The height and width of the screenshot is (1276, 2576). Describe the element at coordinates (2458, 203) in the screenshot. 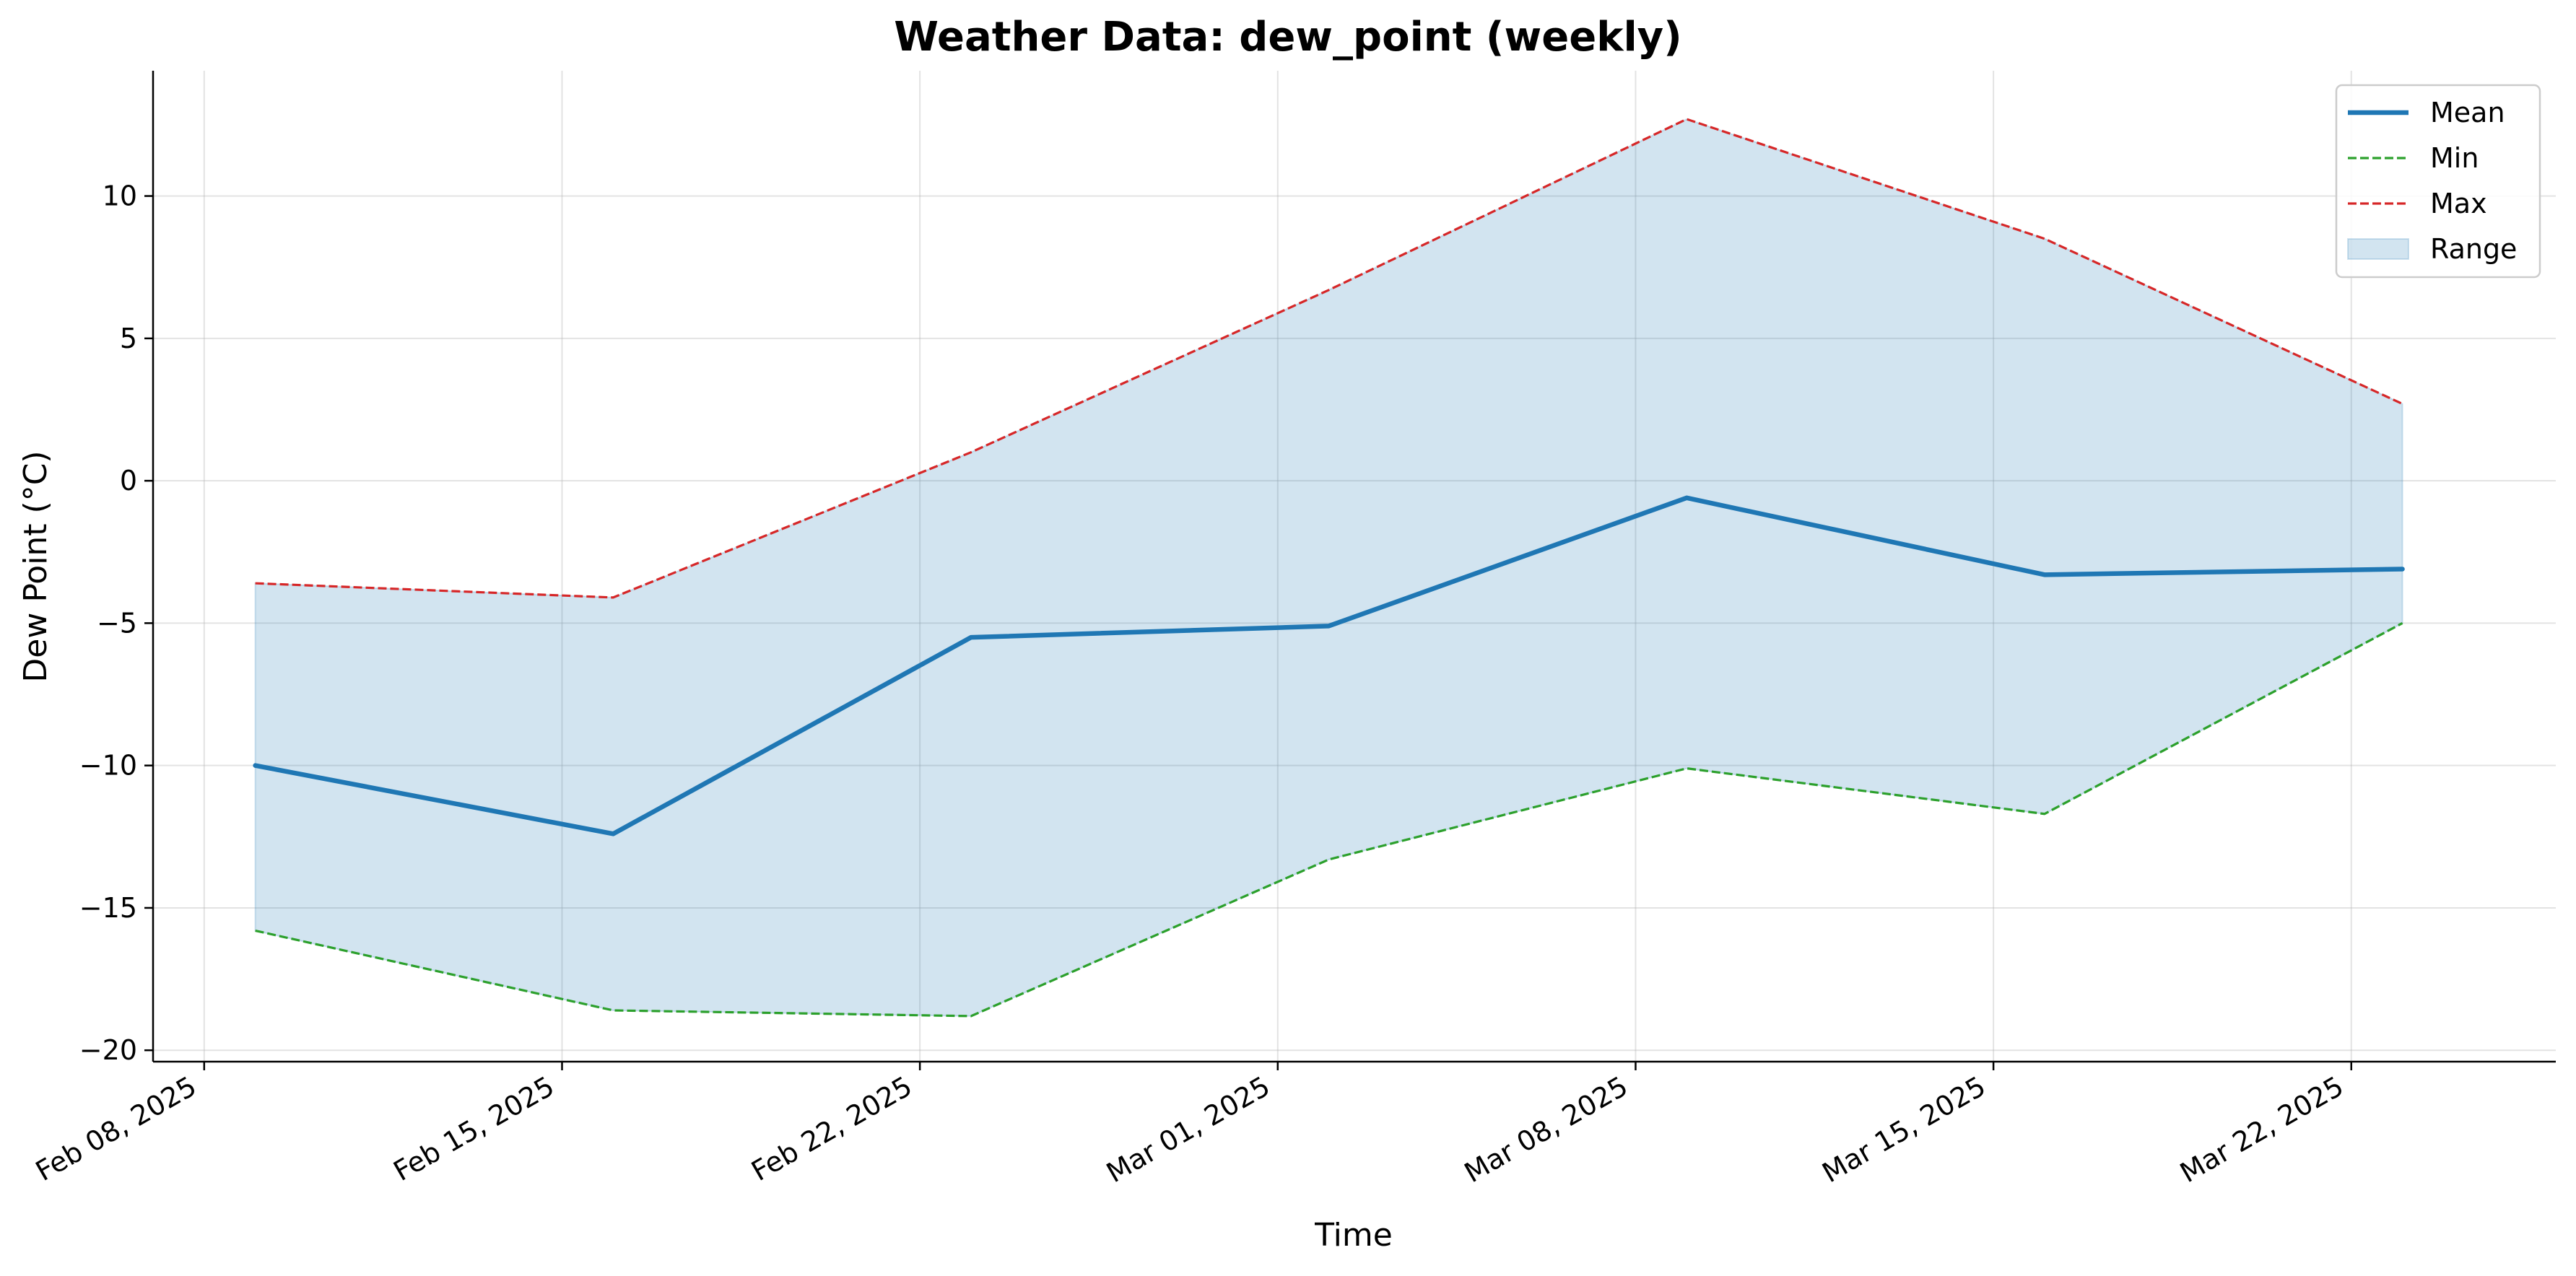

I see `legend-label-max: Max` at that location.